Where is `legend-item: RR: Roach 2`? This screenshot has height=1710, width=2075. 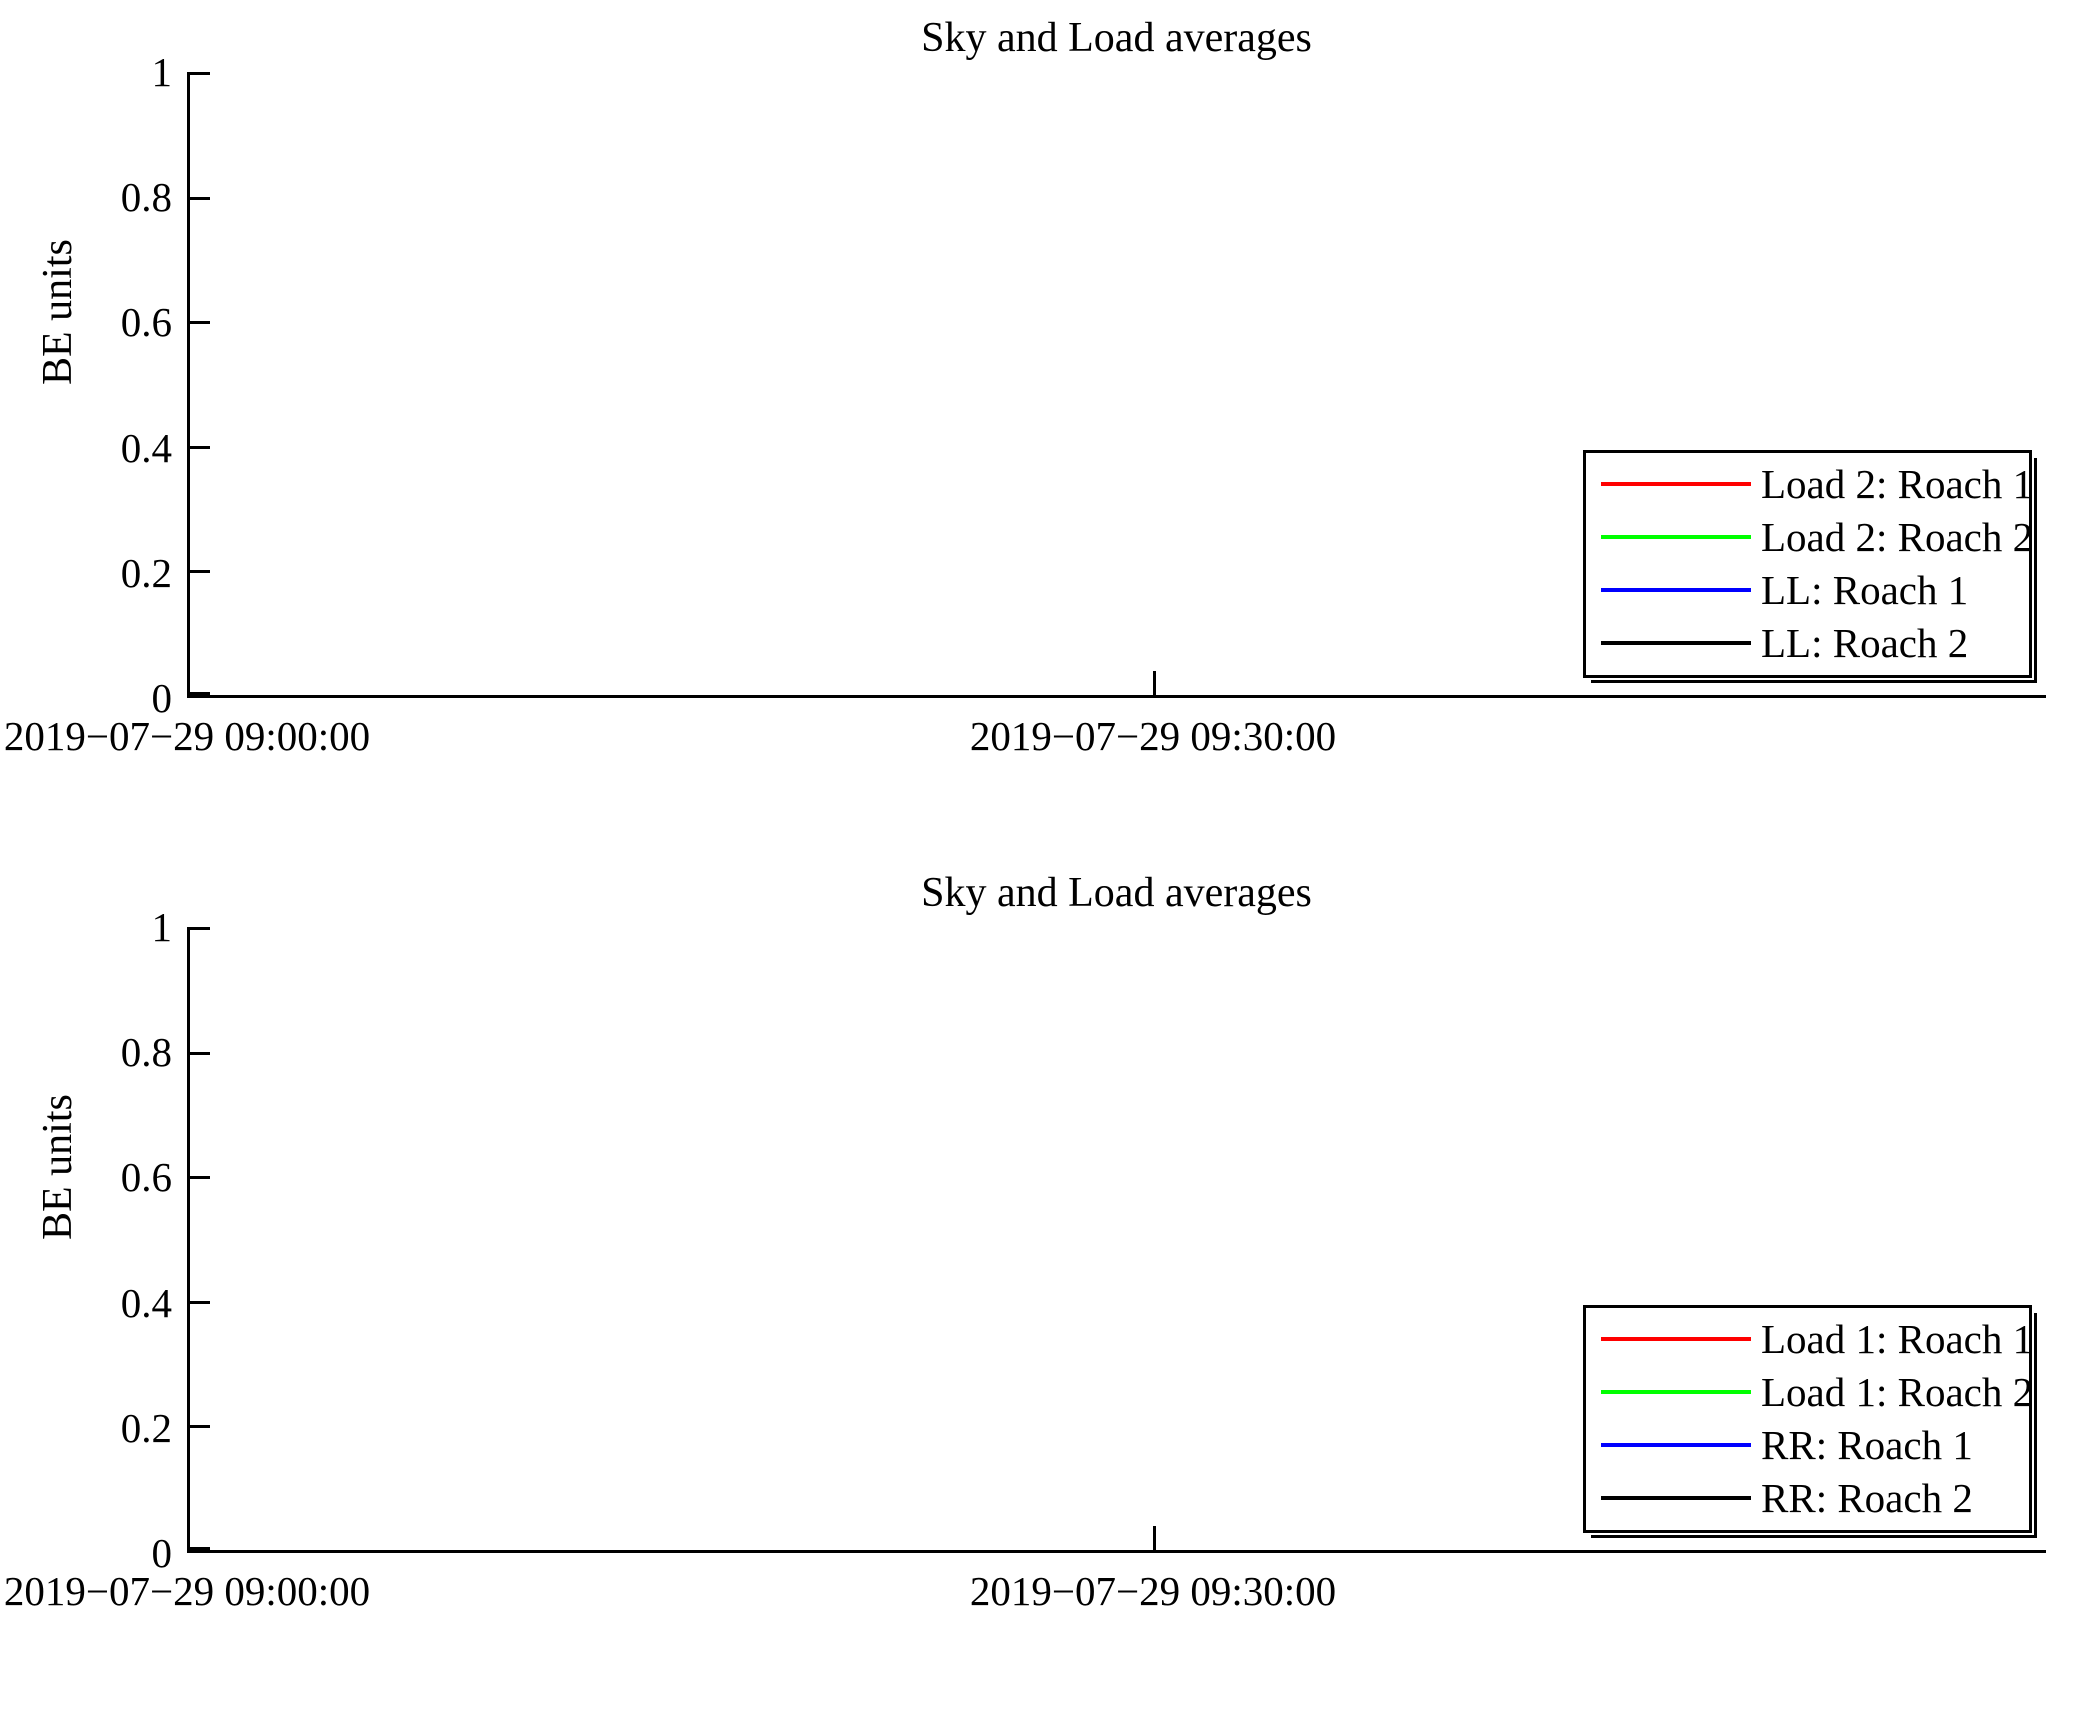 legend-item: RR: Roach 2 is located at coordinates (1807, 1497).